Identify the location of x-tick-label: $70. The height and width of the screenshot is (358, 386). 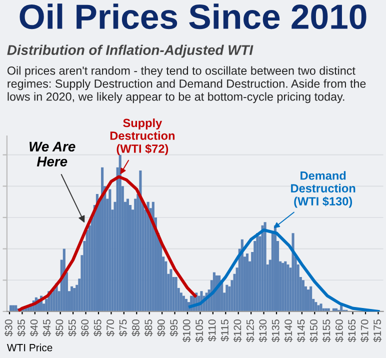
(110, 328).